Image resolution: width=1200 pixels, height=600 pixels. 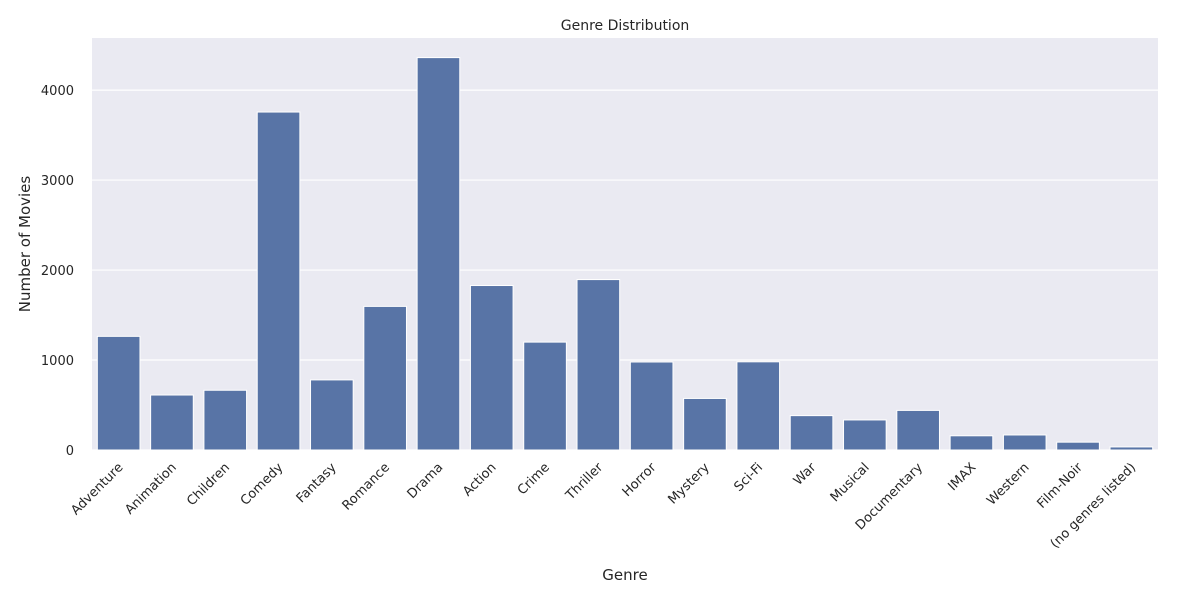 I want to click on x-tick-label: Action, so click(x=479, y=479).